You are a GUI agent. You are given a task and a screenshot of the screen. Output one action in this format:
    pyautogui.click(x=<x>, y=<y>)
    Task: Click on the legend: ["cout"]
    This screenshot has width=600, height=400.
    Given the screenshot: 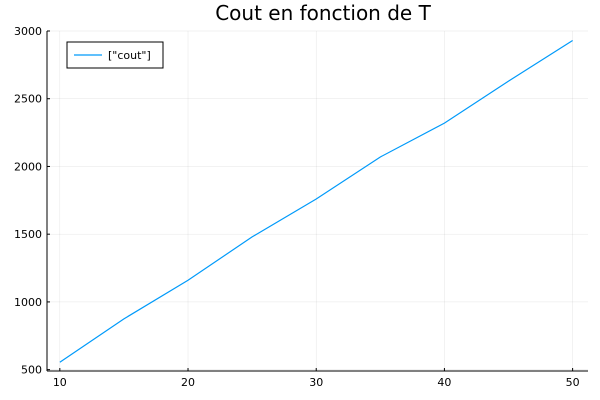 What is the action you would take?
    pyautogui.click(x=115, y=55)
    